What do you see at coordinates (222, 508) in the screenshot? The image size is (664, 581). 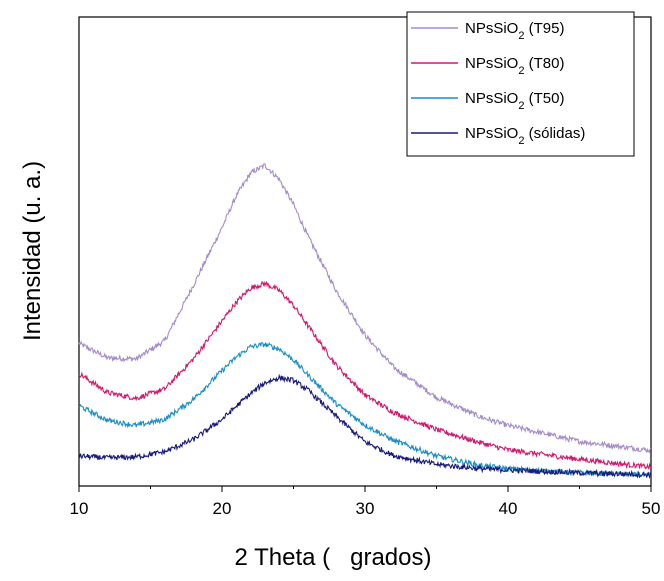 I see `x-tick-label: 20` at bounding box center [222, 508].